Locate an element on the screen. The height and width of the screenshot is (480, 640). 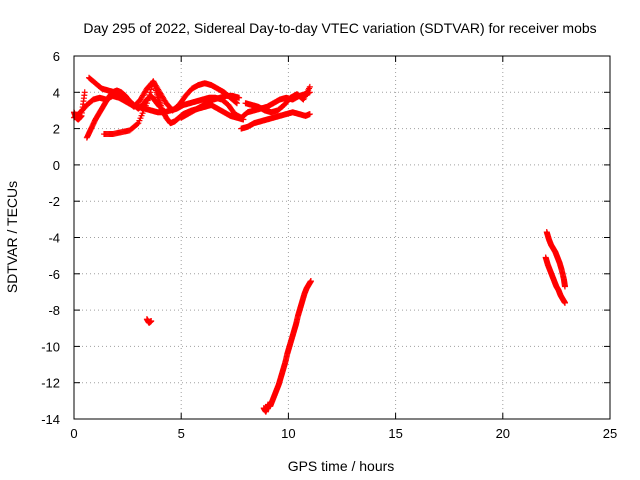
y-tick-label: 4 is located at coordinates (56, 92).